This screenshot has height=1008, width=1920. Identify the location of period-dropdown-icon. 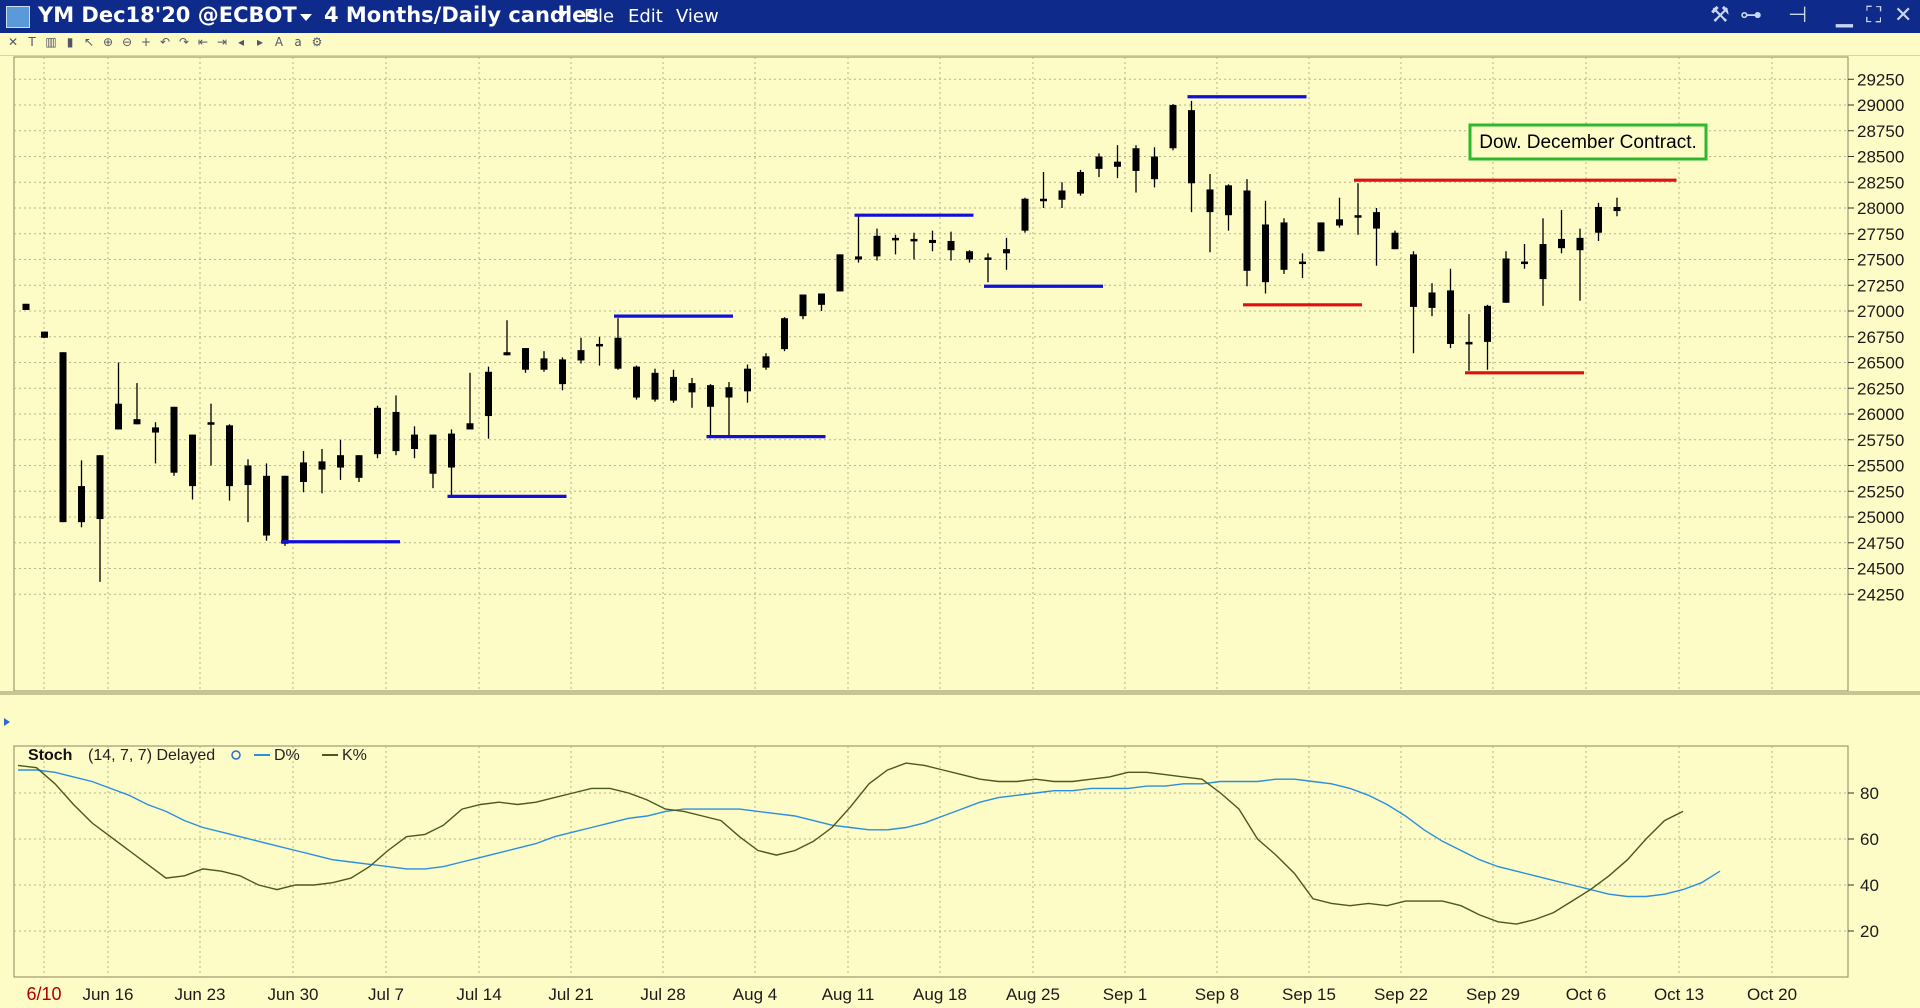
(562, 14).